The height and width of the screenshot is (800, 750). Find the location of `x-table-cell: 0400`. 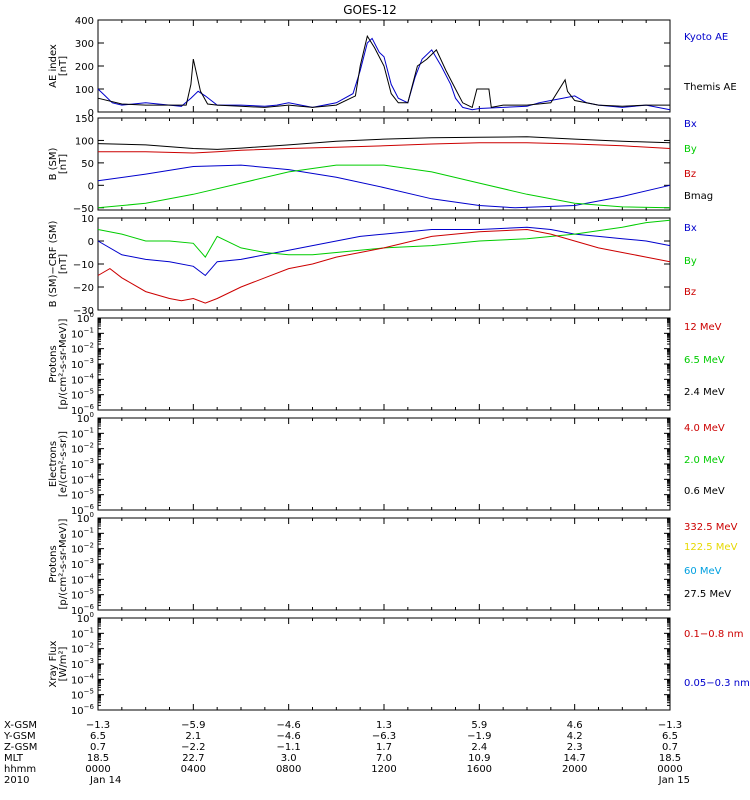

x-table-cell: 0400 is located at coordinates (193, 769).